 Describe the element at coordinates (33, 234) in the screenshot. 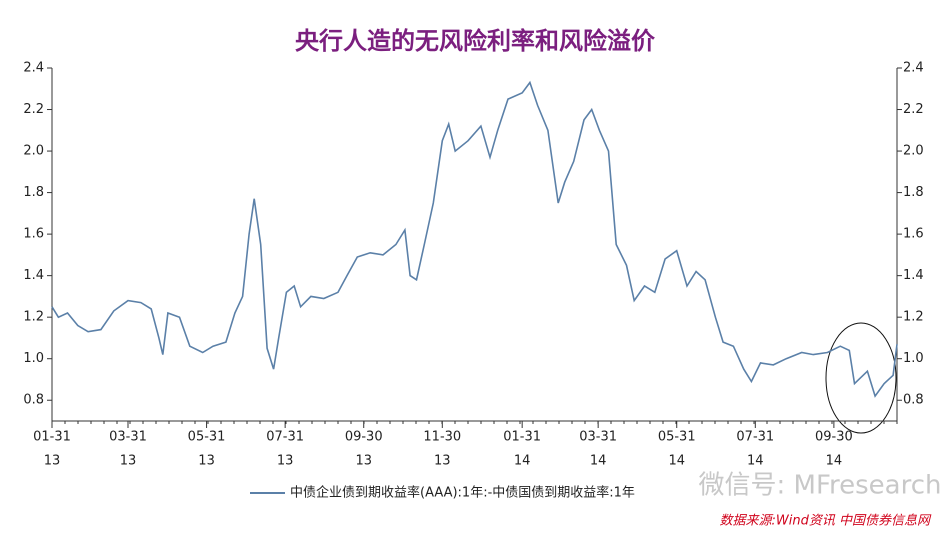

I see `y-tick-label: 1.6` at that location.